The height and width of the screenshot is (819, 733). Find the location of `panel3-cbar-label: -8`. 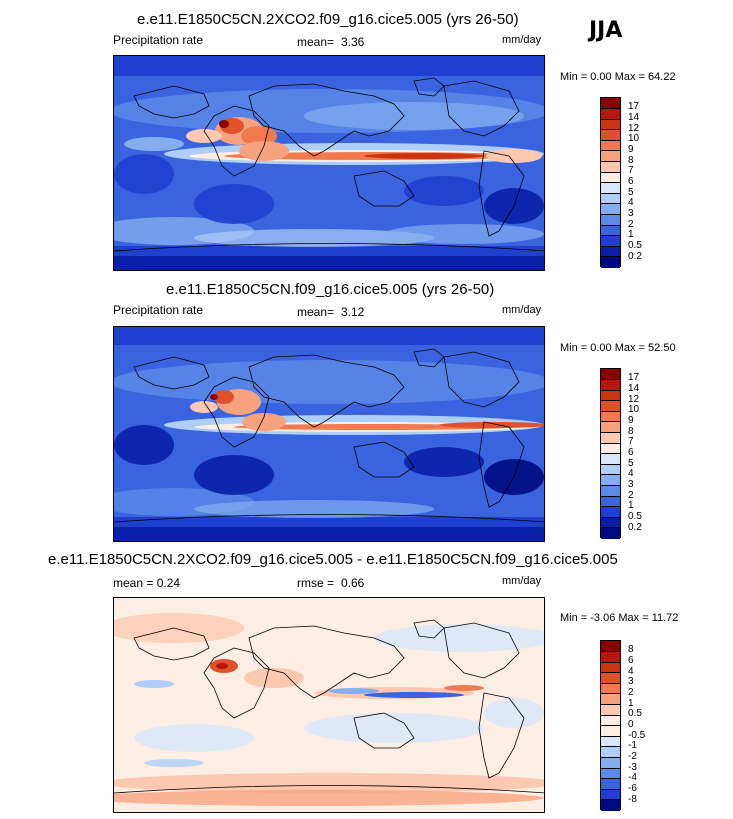

panel3-cbar-label: -8 is located at coordinates (632, 799).